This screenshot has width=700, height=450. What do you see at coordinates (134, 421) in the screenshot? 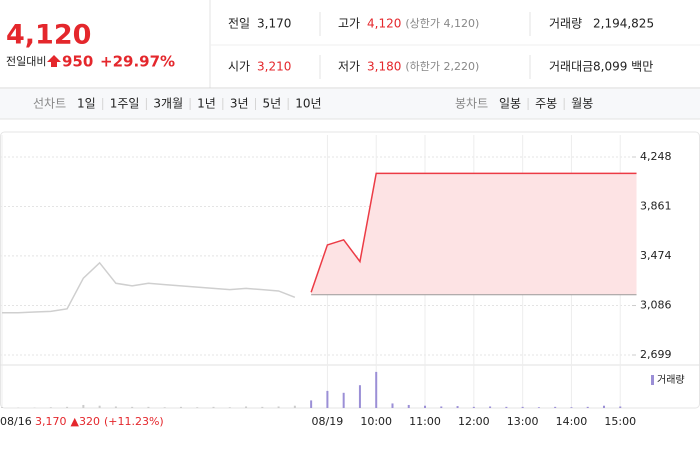
I see `footnote-rate: (+11.23%)` at bounding box center [134, 421].